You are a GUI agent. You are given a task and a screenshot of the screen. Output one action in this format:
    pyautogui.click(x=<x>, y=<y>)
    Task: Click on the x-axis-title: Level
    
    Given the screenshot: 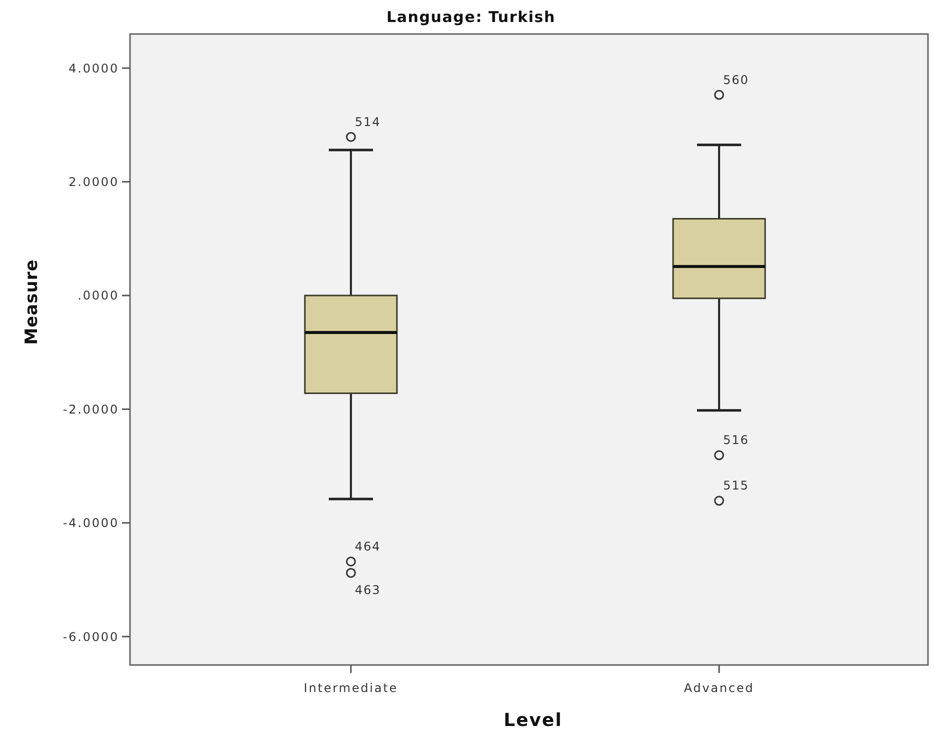 What is the action you would take?
    pyautogui.click(x=533, y=720)
    